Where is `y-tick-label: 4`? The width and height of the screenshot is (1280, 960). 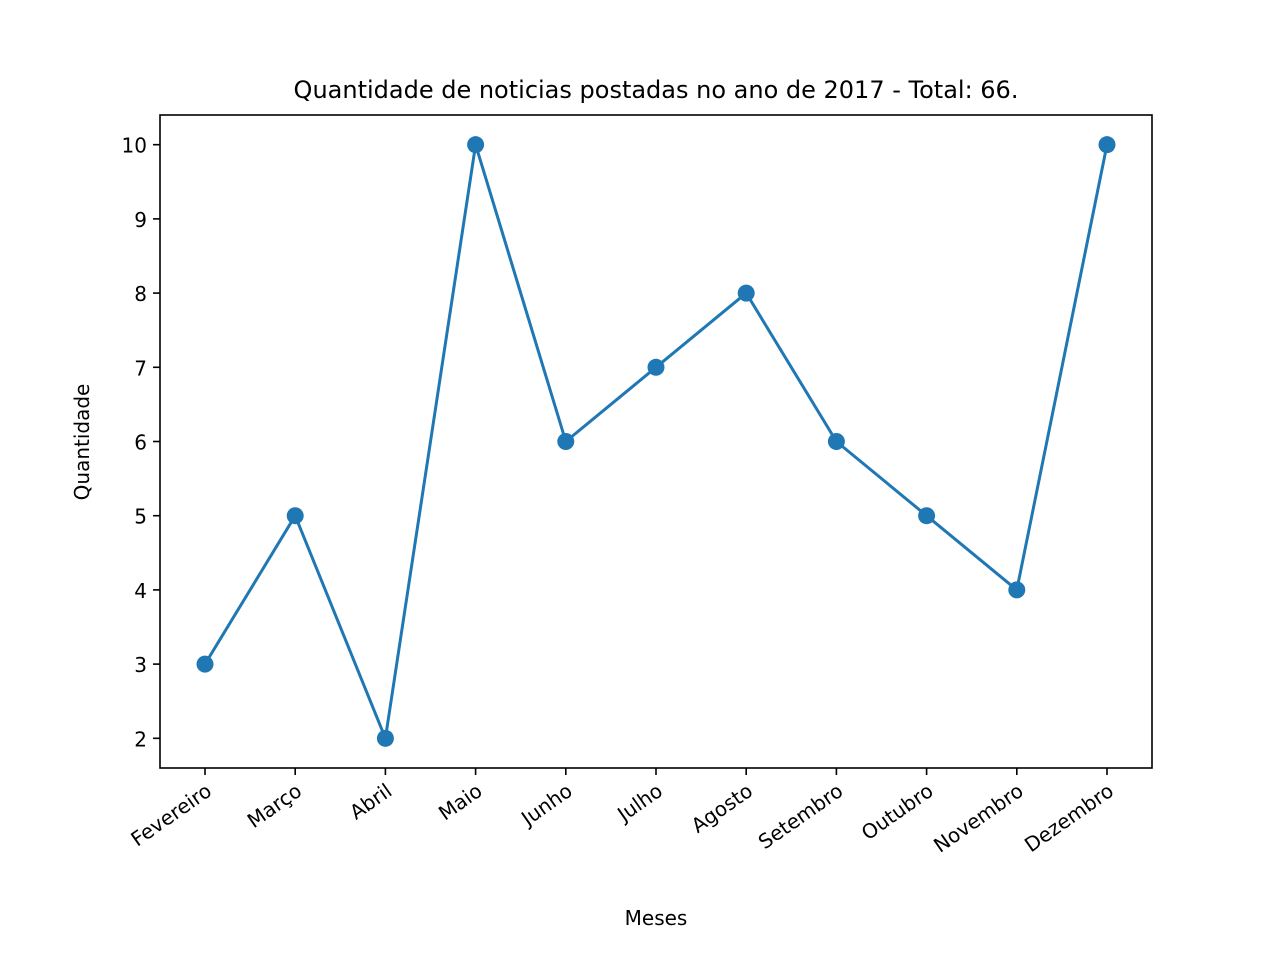 y-tick-label: 4 is located at coordinates (140, 591).